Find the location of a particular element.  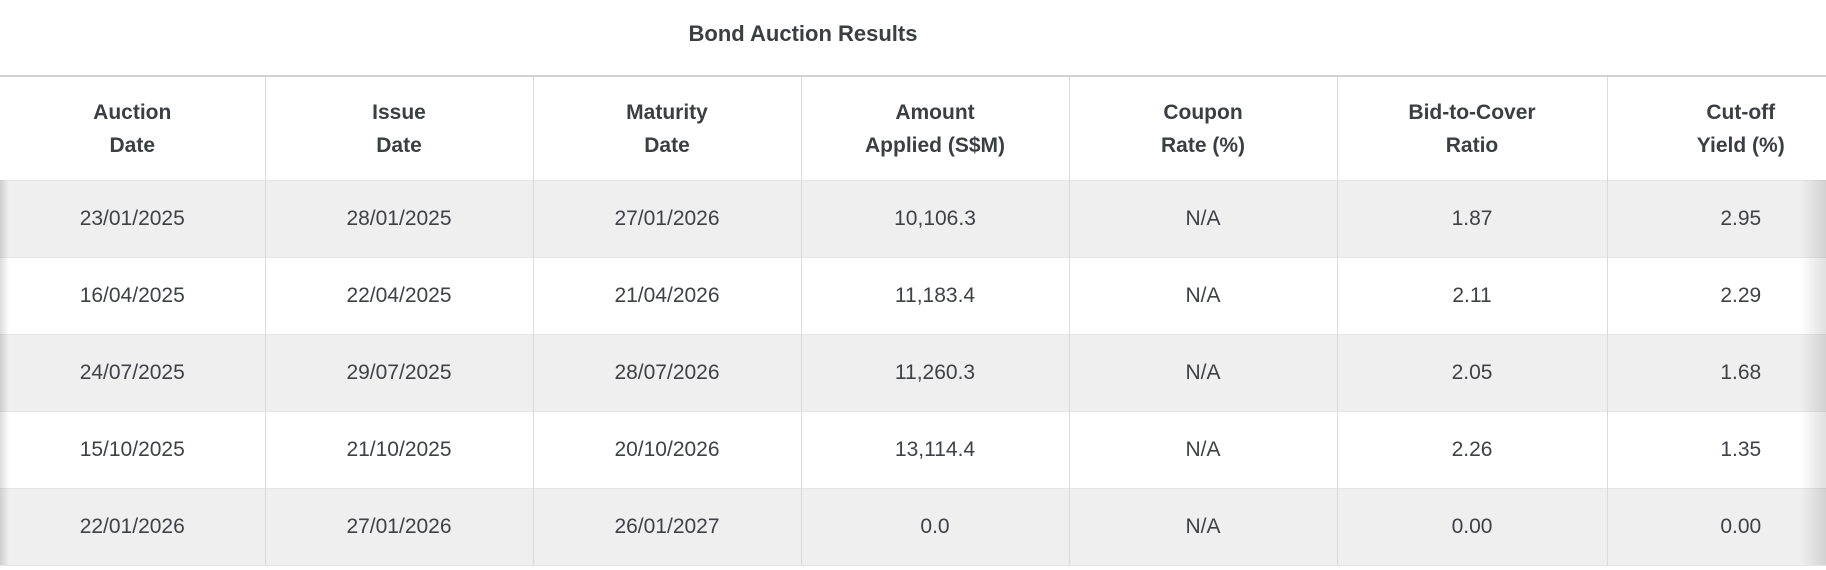

table-cell: 29/07/2025 is located at coordinates (398, 373).